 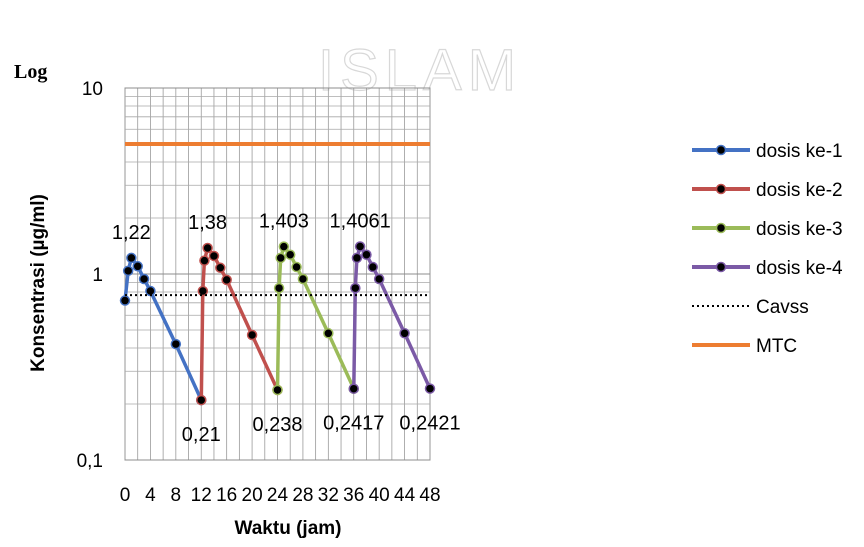 What do you see at coordinates (799, 268) in the screenshot?
I see `legend-label-dosis-ke-4: dosis ke-4` at bounding box center [799, 268].